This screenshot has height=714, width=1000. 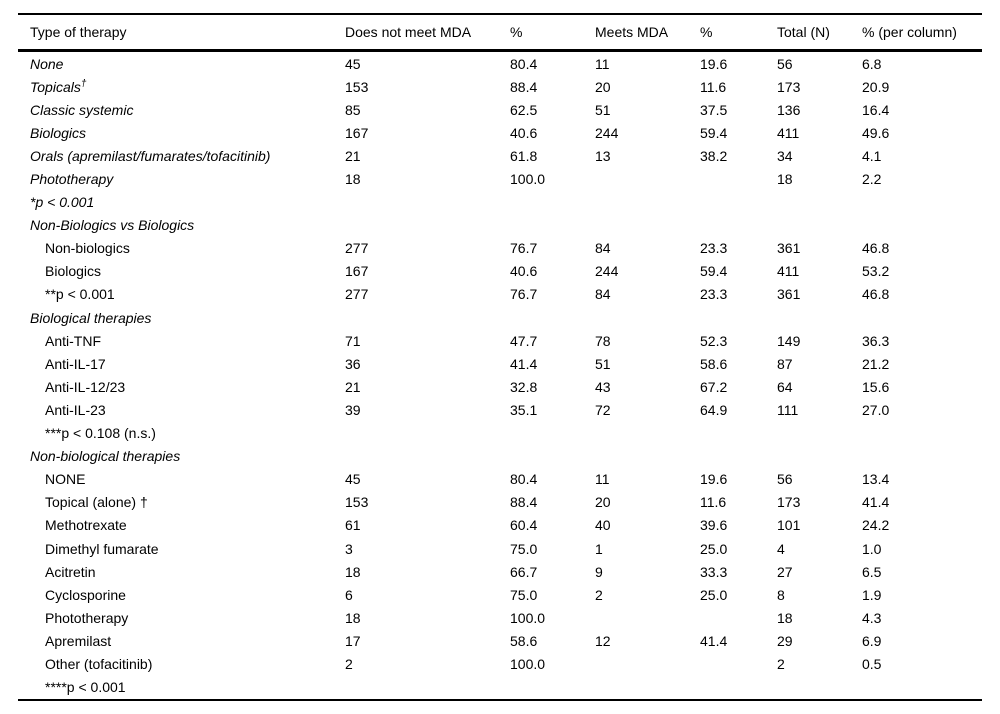 I want to click on data-cell: 51, so click(x=603, y=109).